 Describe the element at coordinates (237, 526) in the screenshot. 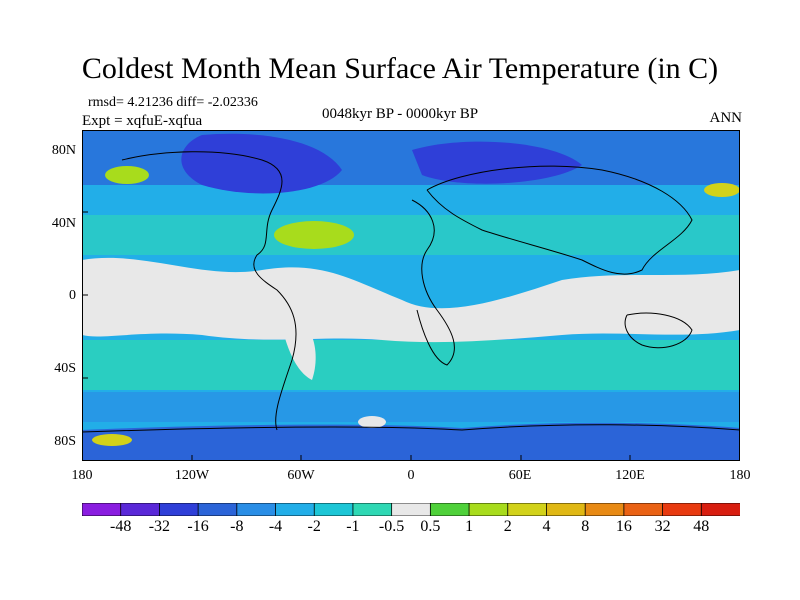

I see `colorbar-label: -8` at that location.